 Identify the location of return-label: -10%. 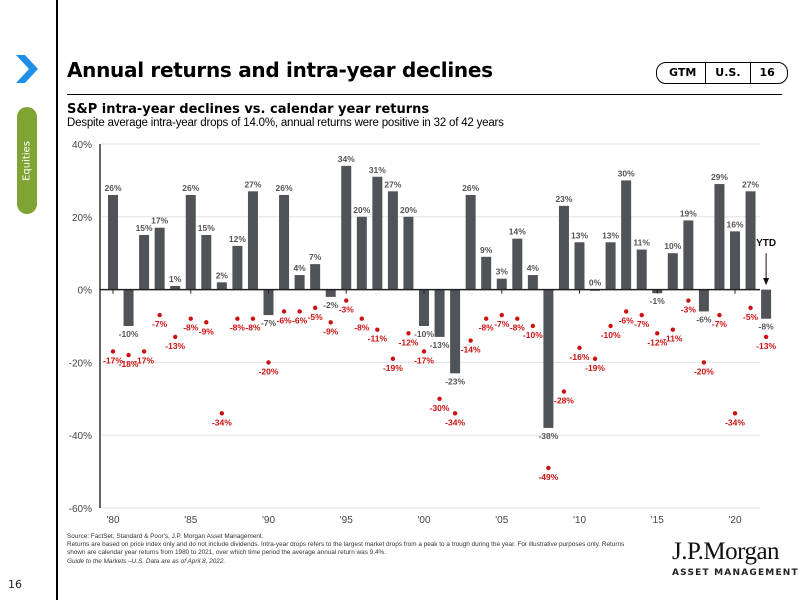
(129, 334).